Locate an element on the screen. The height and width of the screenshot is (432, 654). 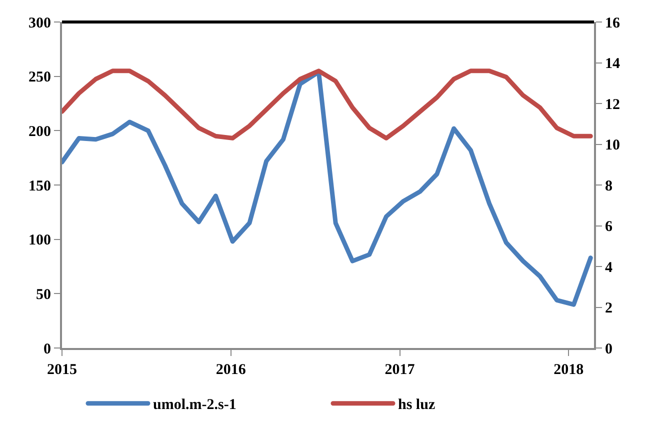
y2-tick-label: 10 is located at coordinates (612, 146).